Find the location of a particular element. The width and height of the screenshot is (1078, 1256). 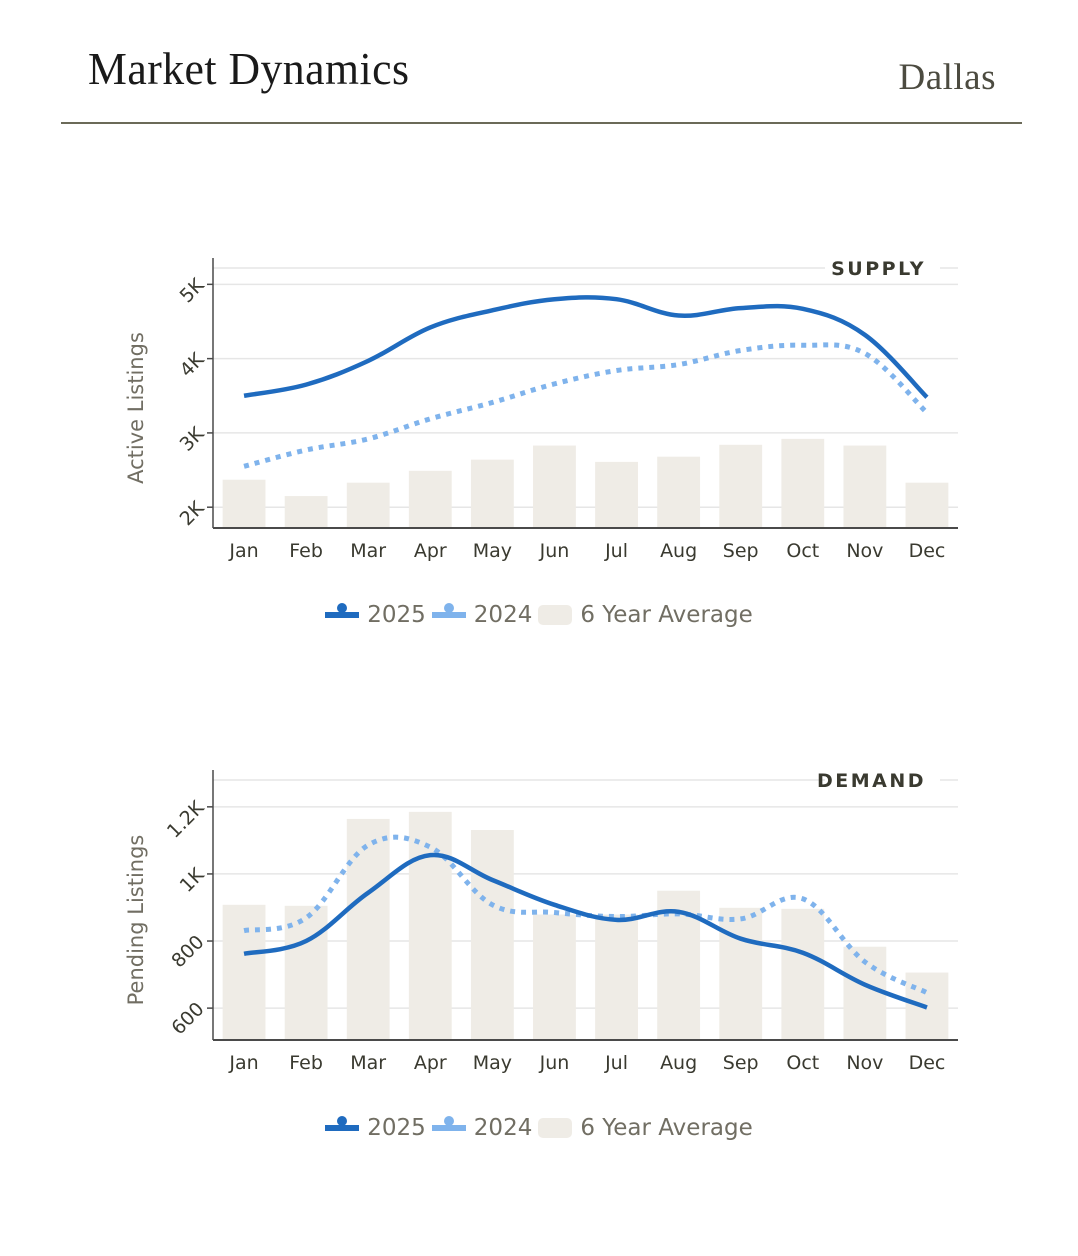

demand-legend: 2025 2024 6 Year Average is located at coordinates (539, 1128).